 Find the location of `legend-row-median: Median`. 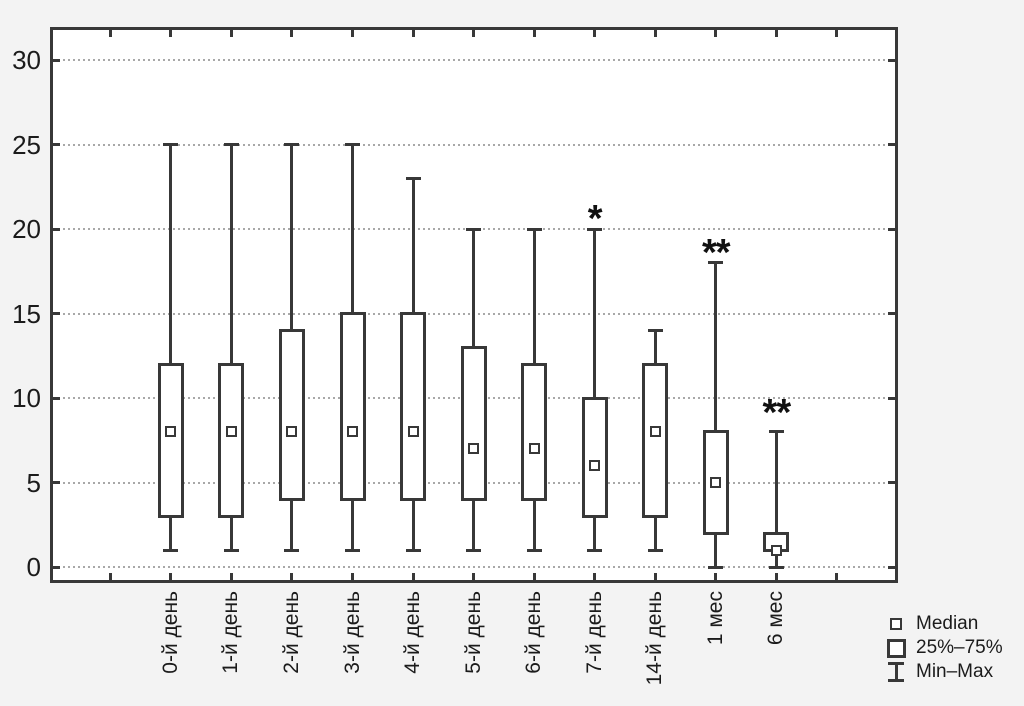

legend-row-median: Median is located at coordinates (943, 624).